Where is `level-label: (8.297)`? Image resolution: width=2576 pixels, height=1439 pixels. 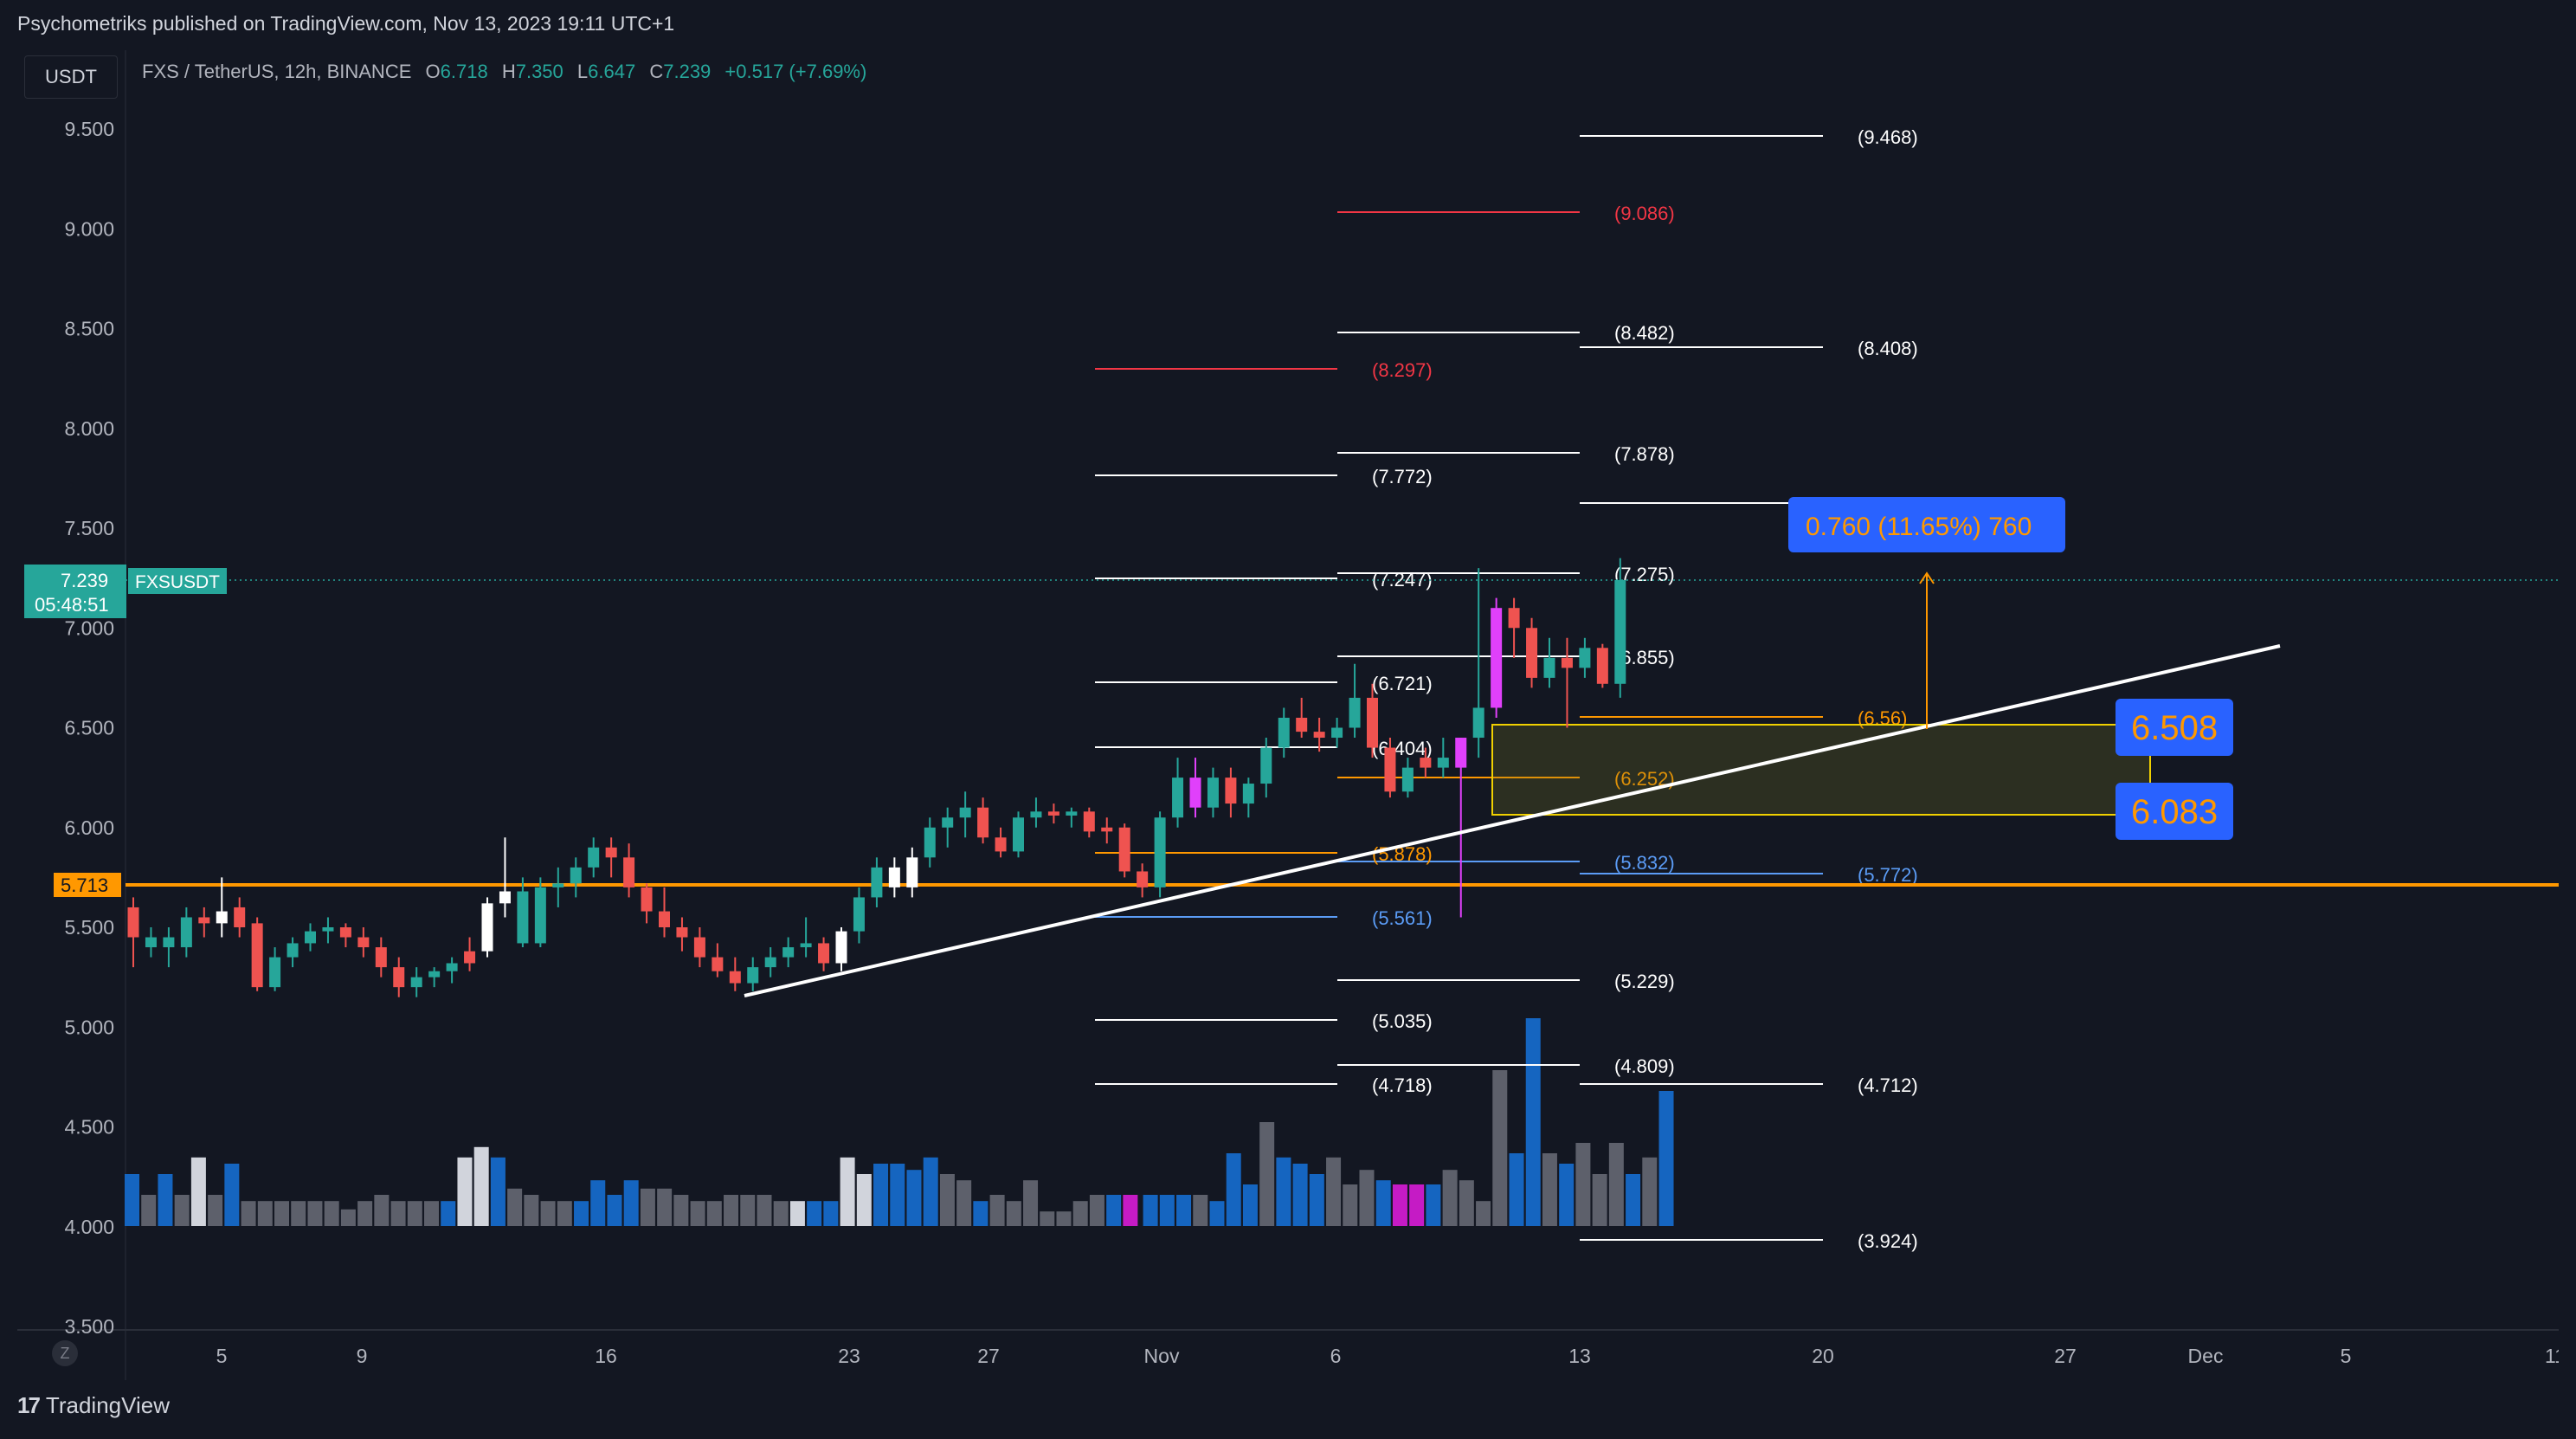
level-label: (8.297) is located at coordinates (1402, 370).